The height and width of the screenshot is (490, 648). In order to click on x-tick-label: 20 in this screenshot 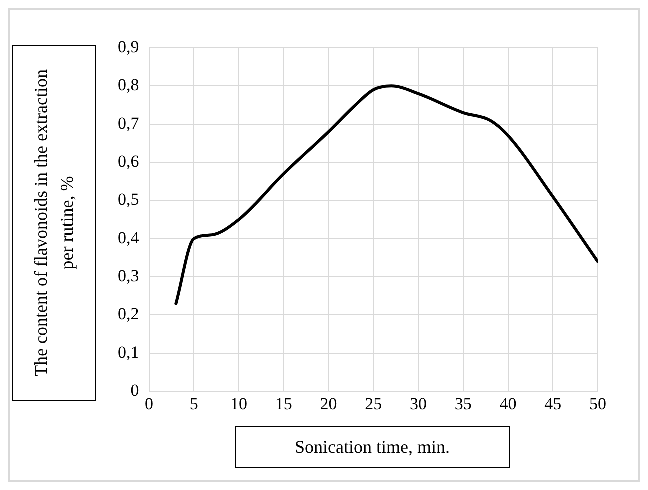, I will do `click(329, 404)`.